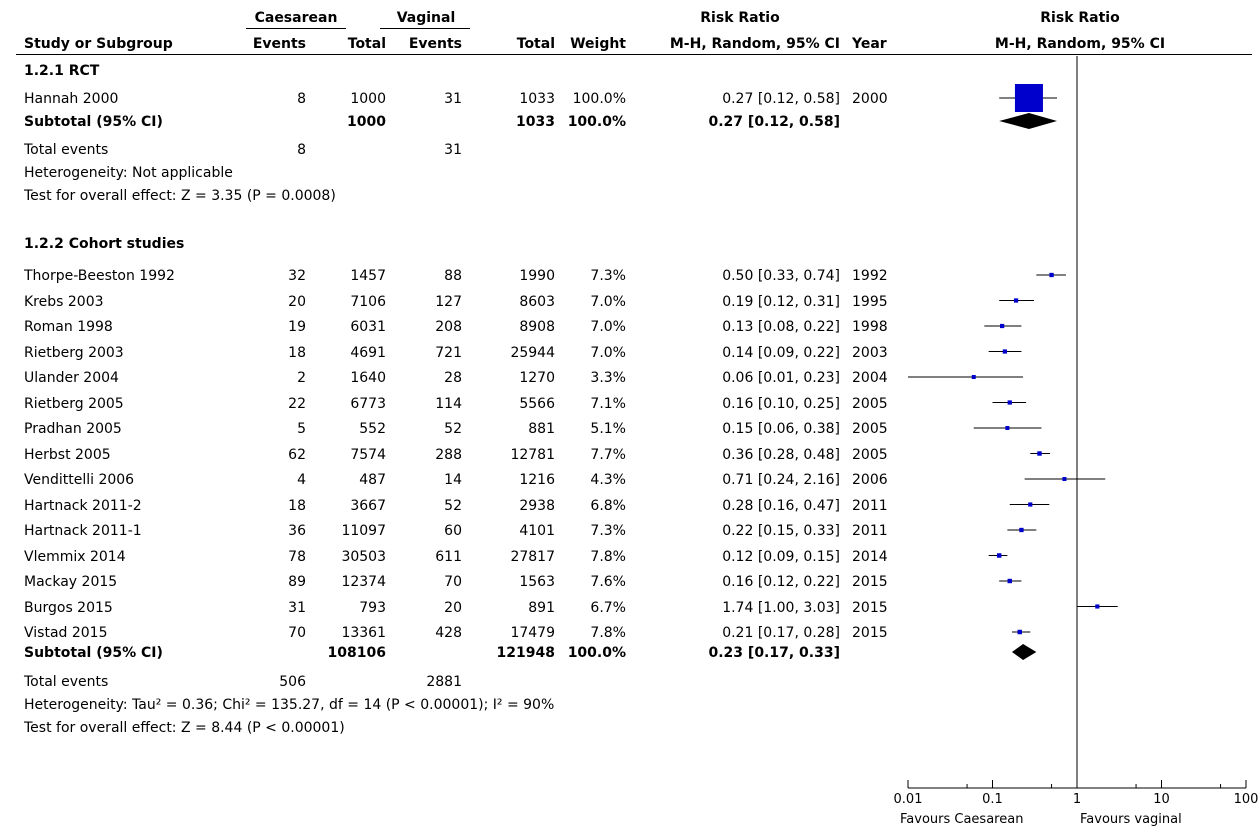  I want to click on ci-cell: 0.15 [0.06, 0.38], so click(781, 429).